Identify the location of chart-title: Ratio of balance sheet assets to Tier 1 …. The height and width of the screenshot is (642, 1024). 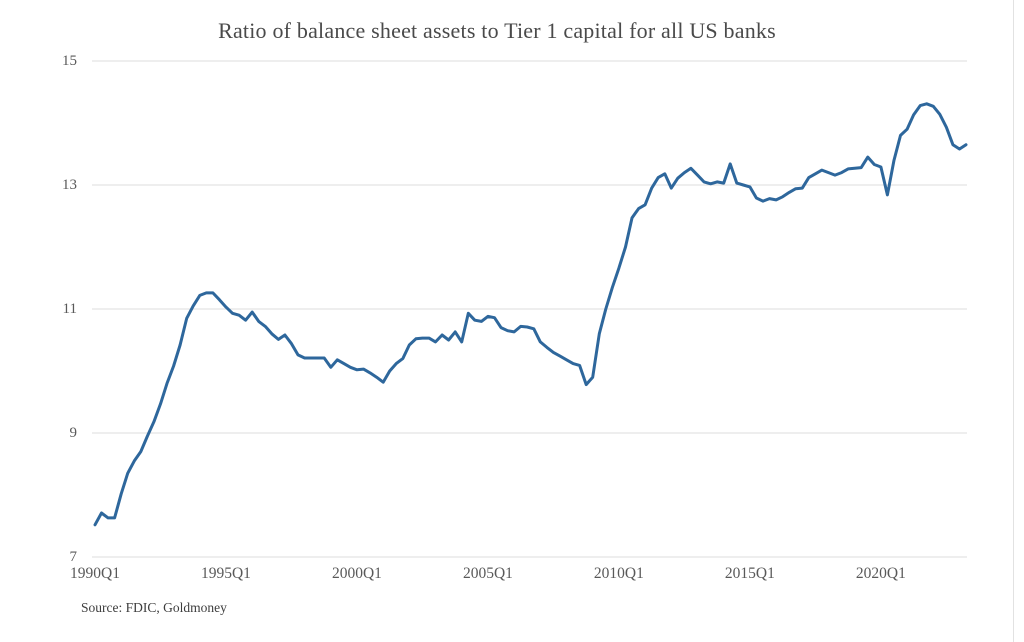
(497, 30).